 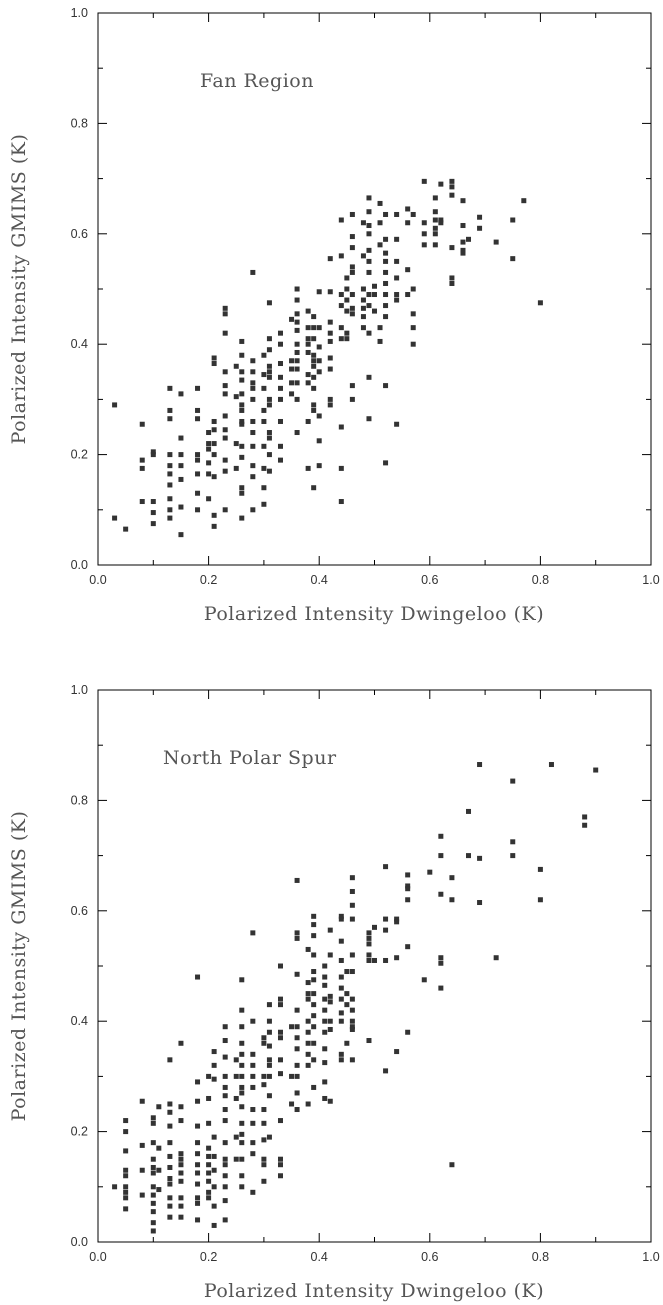 What do you see at coordinates (429, 580) in the screenshot?
I see `x-tick-label: 0.6` at bounding box center [429, 580].